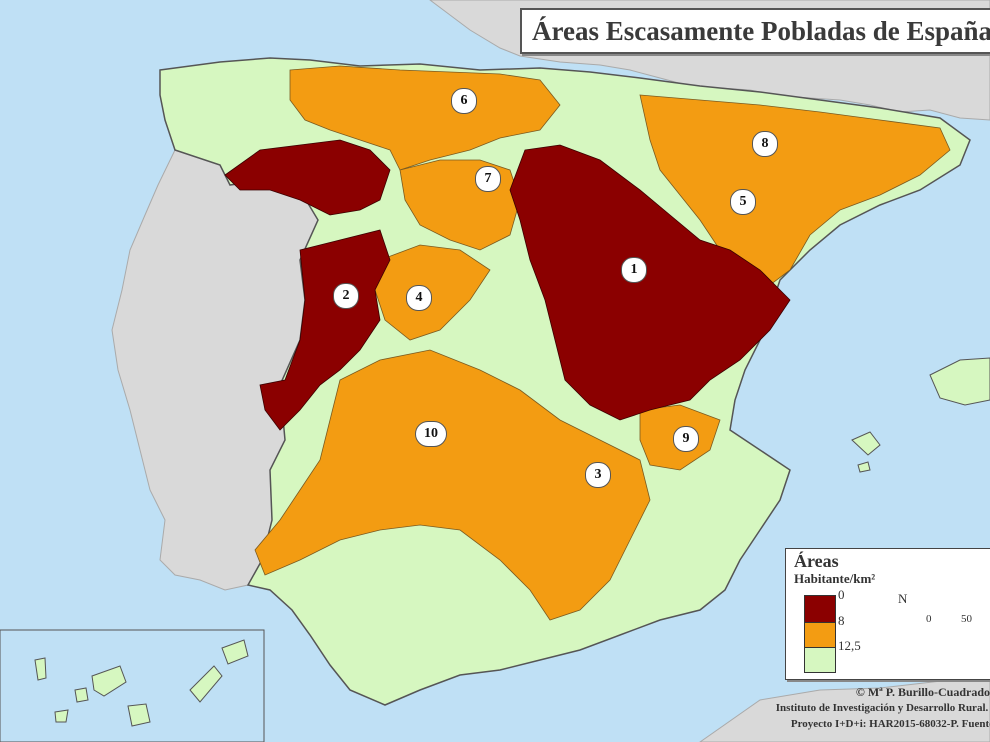 This screenshot has height=742, width=990. Describe the element at coordinates (929, 619) in the screenshot. I see `scale-label-0: 0` at that location.